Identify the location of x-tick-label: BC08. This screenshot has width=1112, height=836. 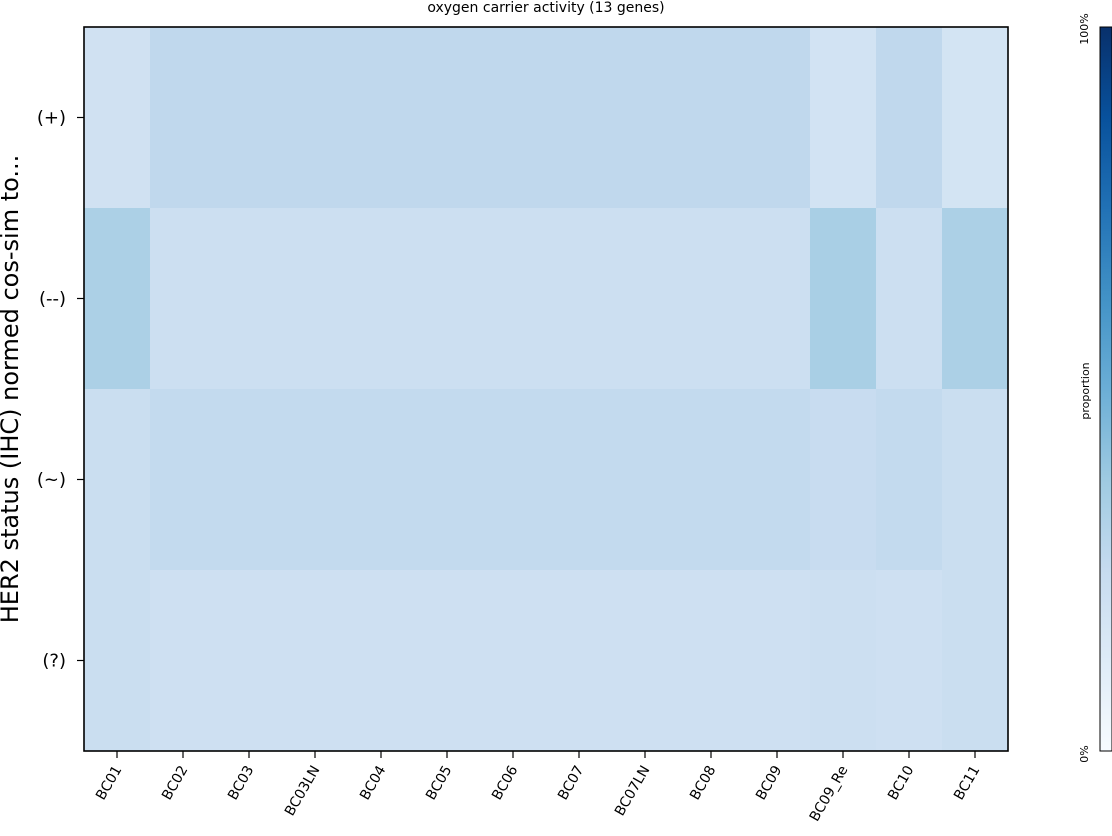
(703, 783).